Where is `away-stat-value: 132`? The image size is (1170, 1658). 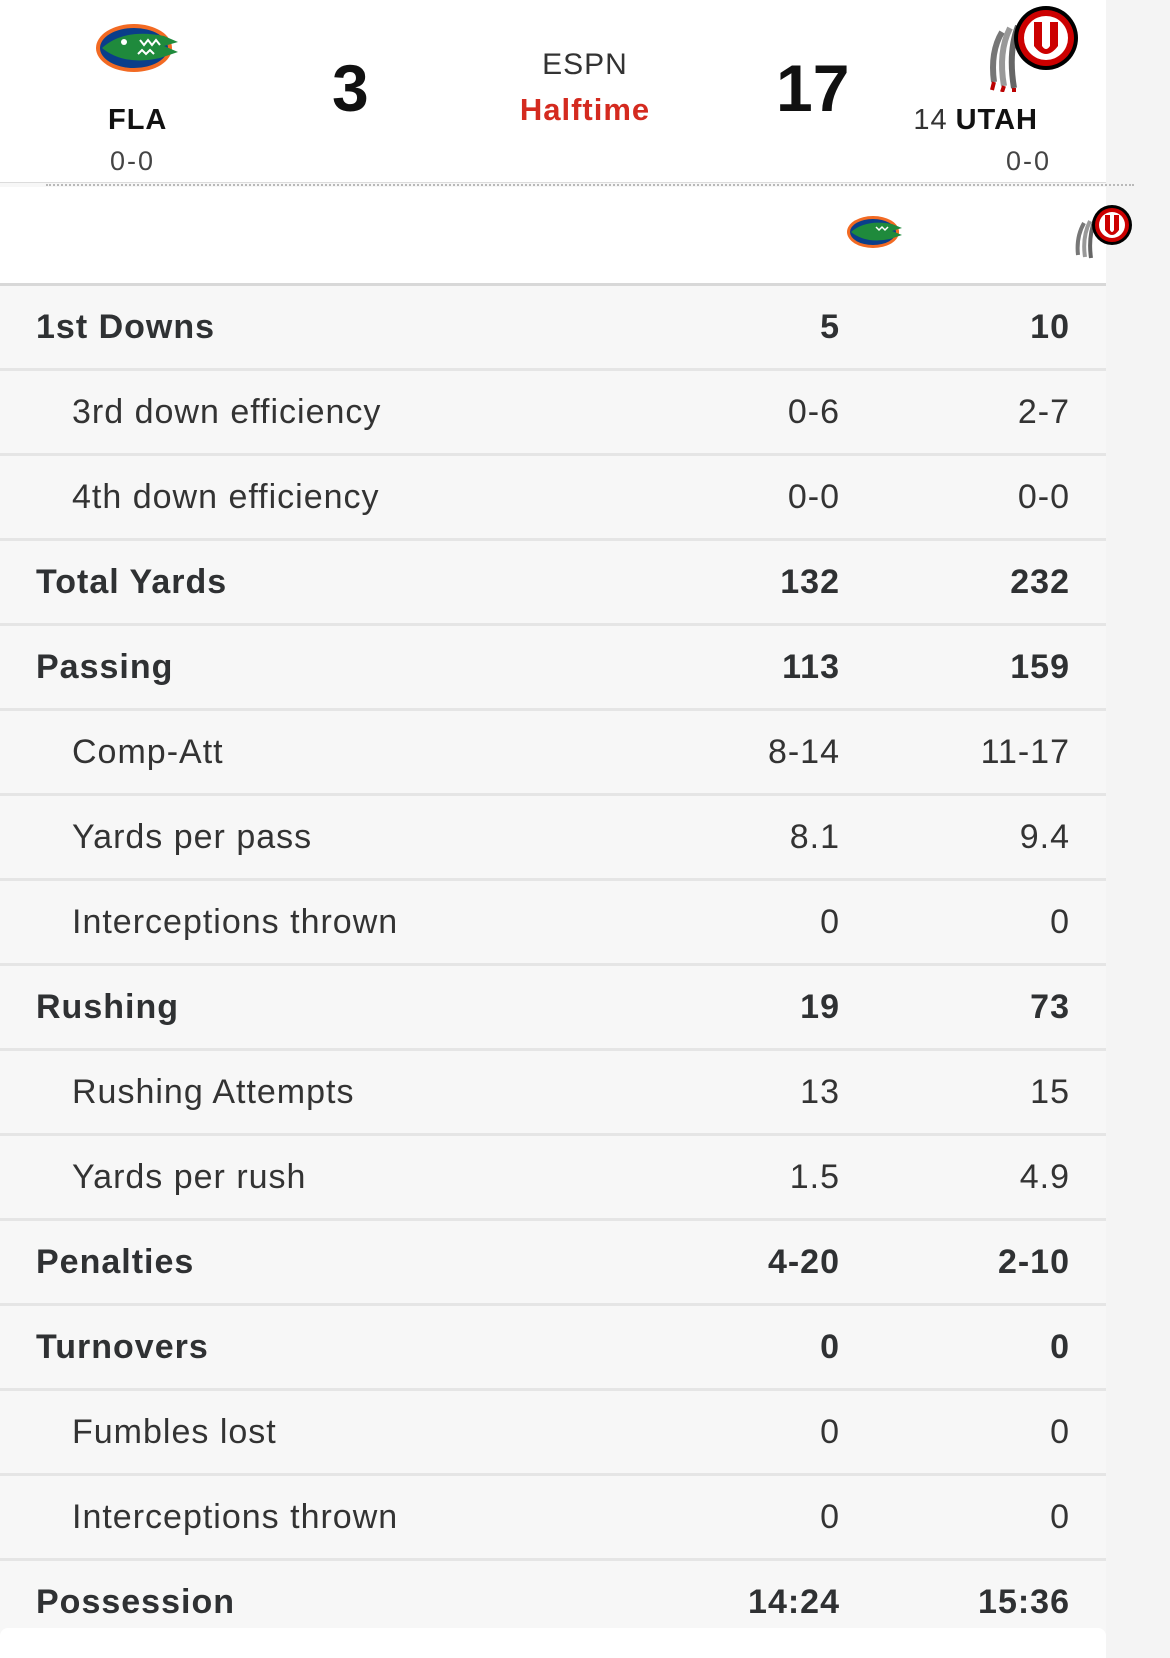 away-stat-value: 132 is located at coordinates (810, 582).